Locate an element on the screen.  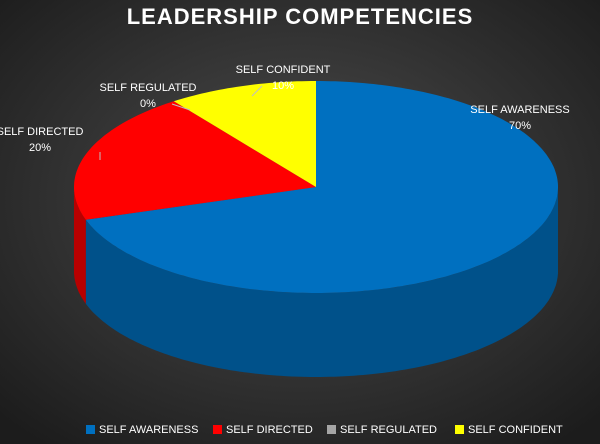
data-label-value: 0% is located at coordinates (148, 104).